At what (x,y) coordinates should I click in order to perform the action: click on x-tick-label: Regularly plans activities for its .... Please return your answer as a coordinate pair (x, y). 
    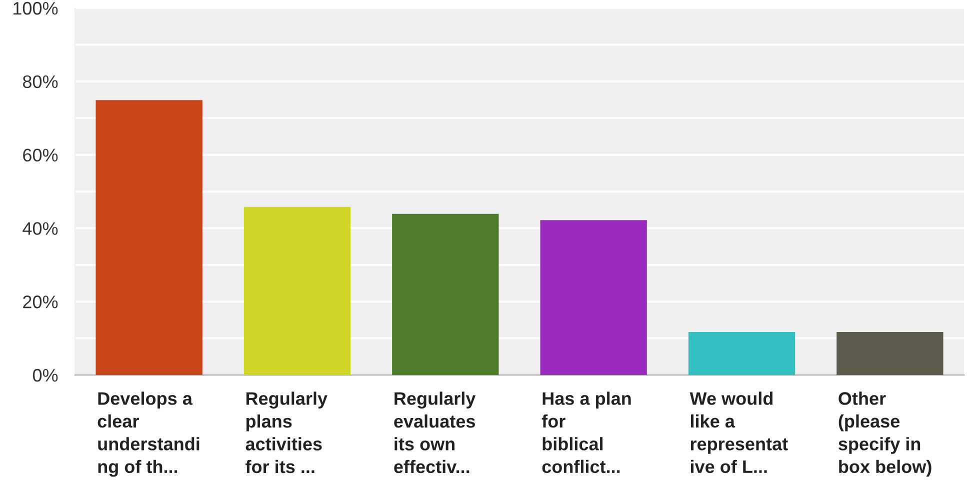
    Looking at the image, I should click on (287, 433).